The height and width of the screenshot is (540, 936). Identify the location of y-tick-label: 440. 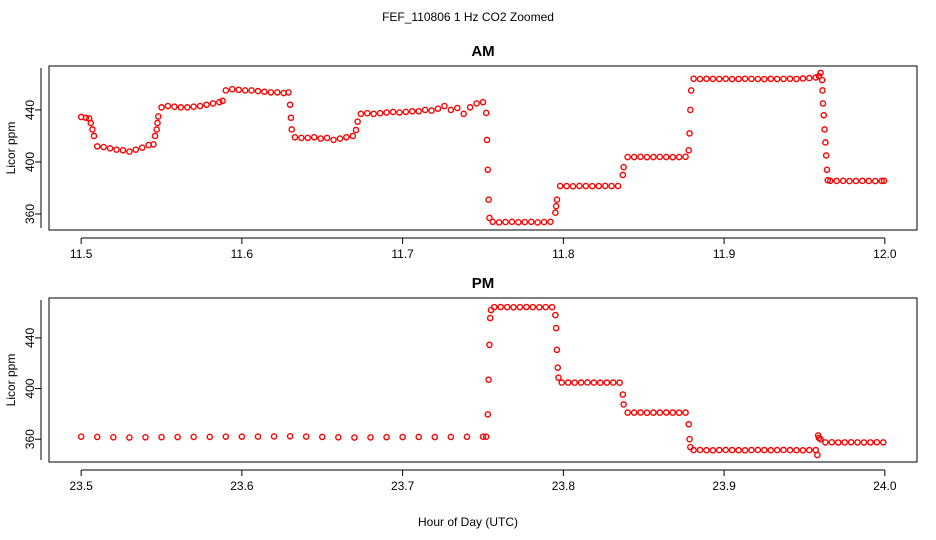
(30, 110).